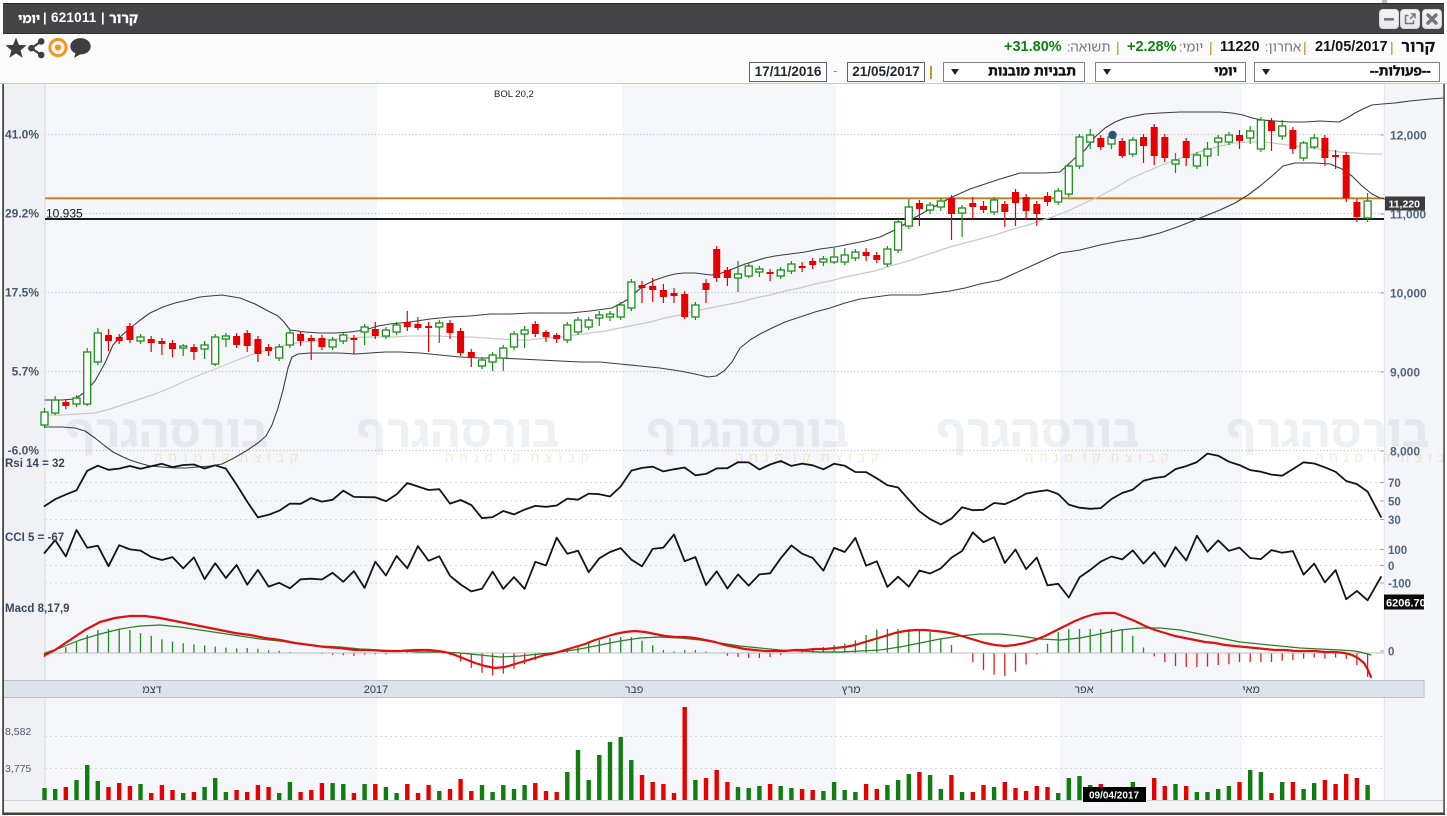 The width and height of the screenshot is (1447, 816). What do you see at coordinates (34, 538) in the screenshot?
I see `svg-text: CCI 5 = -67` at bounding box center [34, 538].